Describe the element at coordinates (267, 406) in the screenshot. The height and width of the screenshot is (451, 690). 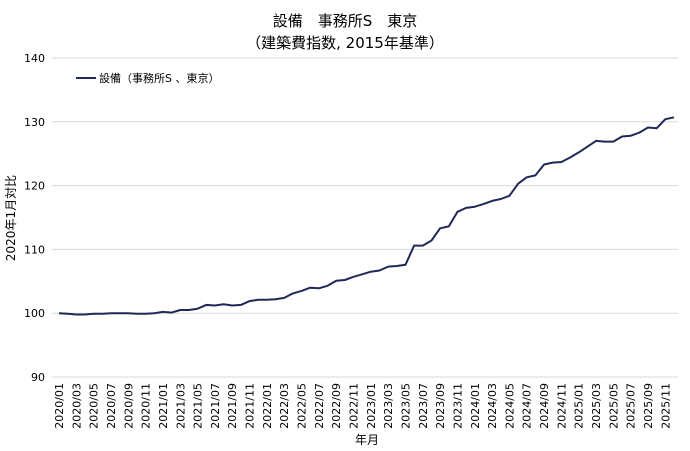
I see `x-tick-label-12: 2022/01` at that location.